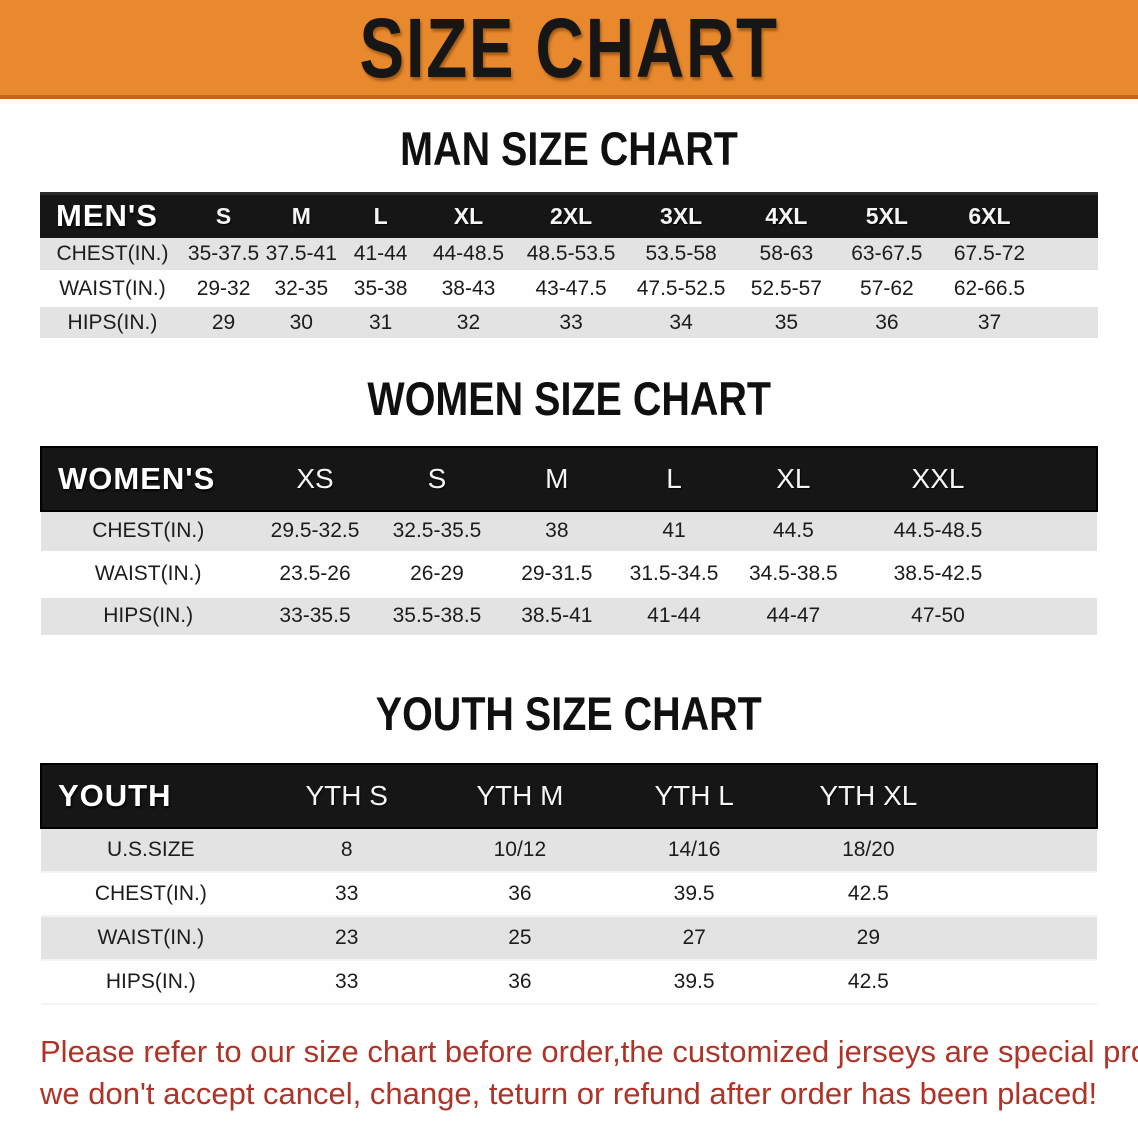 This screenshot has width=1138, height=1132. I want to click on measurement-value: 35.5-38.5, so click(437, 616).